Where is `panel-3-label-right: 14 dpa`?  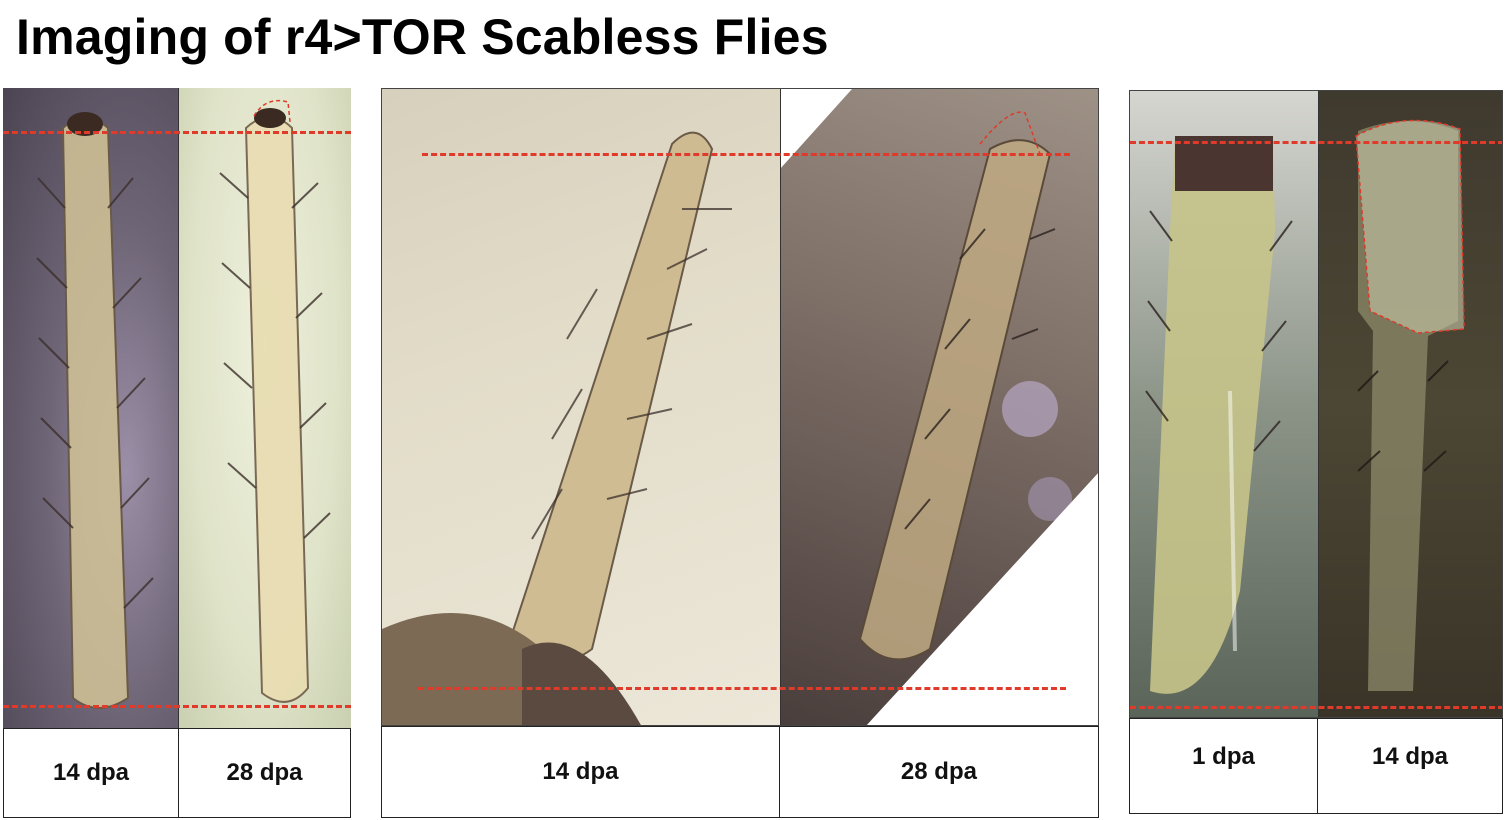
panel-3-label-right: 14 dpa is located at coordinates (1409, 766).